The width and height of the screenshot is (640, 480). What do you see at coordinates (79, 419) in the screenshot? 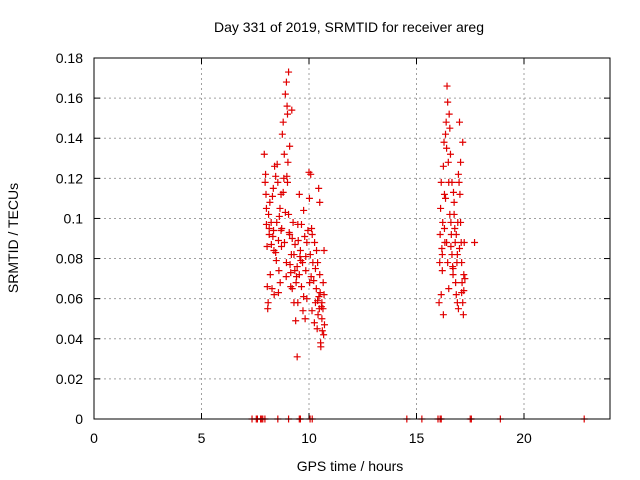
I see `y-tick-label: 0` at bounding box center [79, 419].